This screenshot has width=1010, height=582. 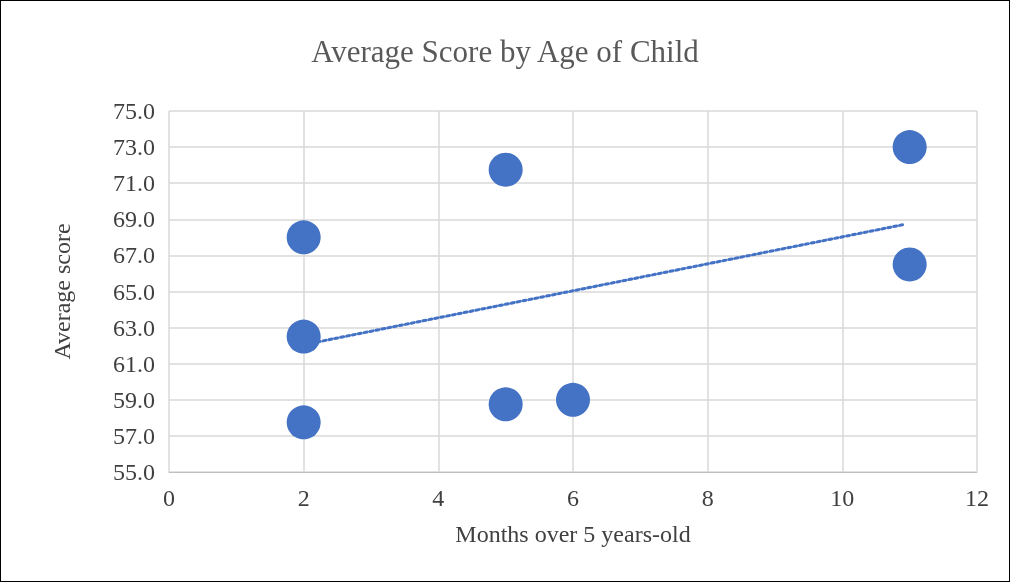 What do you see at coordinates (707, 498) in the screenshot?
I see `x-tick-label: 8` at bounding box center [707, 498].